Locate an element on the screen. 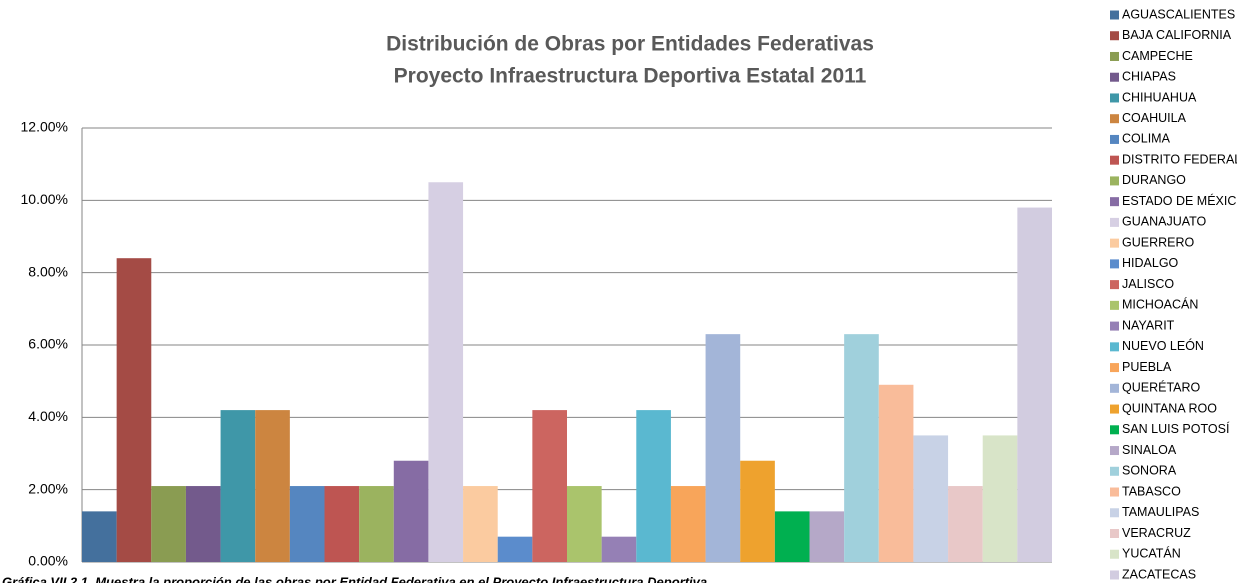 The width and height of the screenshot is (1237, 583). legend-label: HIDALGO is located at coordinates (1150, 263).